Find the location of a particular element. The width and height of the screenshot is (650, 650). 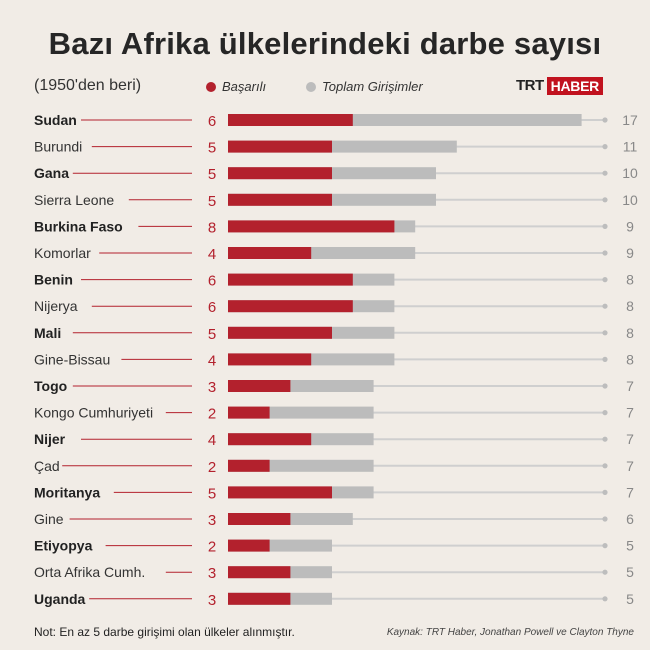

chart-title: Bazı Afrika ülkelerindeki darbe sayısı is located at coordinates (325, 43).